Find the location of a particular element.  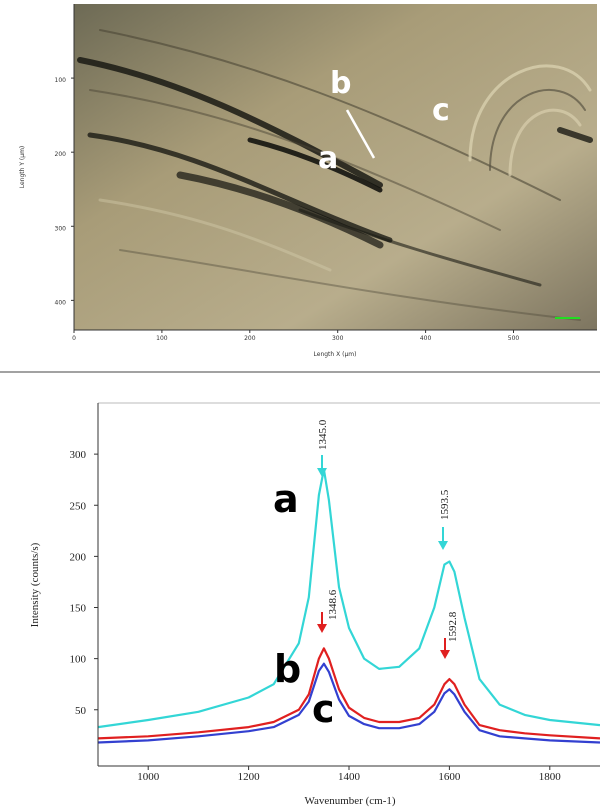

x-tick-label: 500 is located at coordinates (514, 338).